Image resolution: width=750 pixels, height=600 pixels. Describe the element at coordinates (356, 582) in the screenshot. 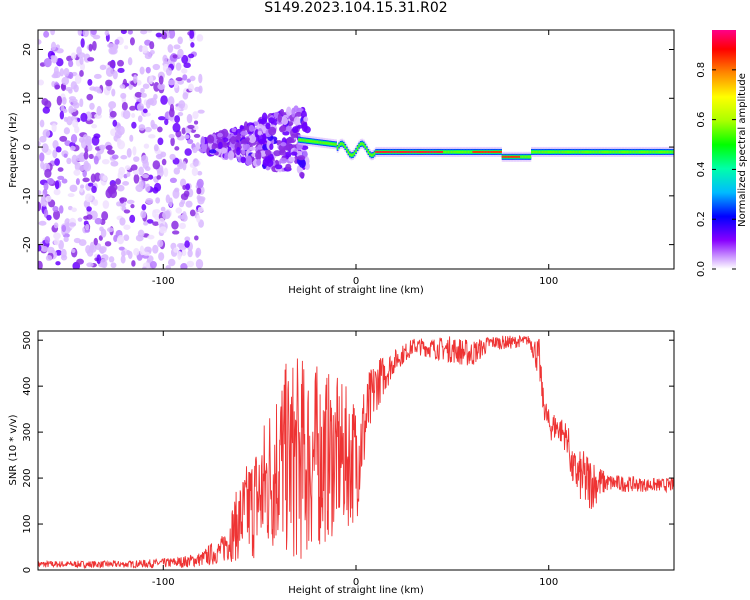

I see `x-tick-label: 0` at that location.